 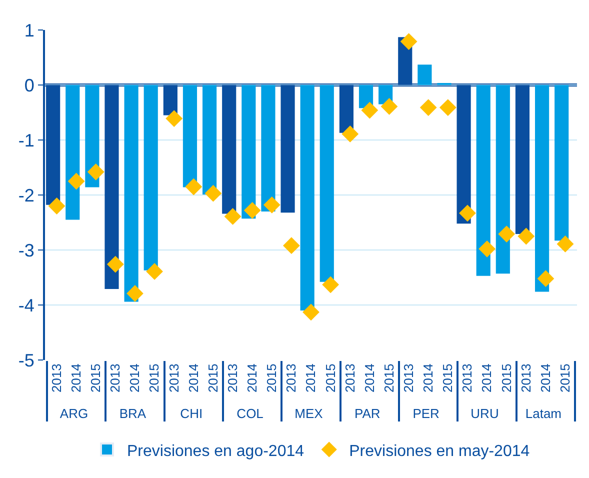 What do you see at coordinates (26, 250) in the screenshot?
I see `y-tick-label: -3` at bounding box center [26, 250].